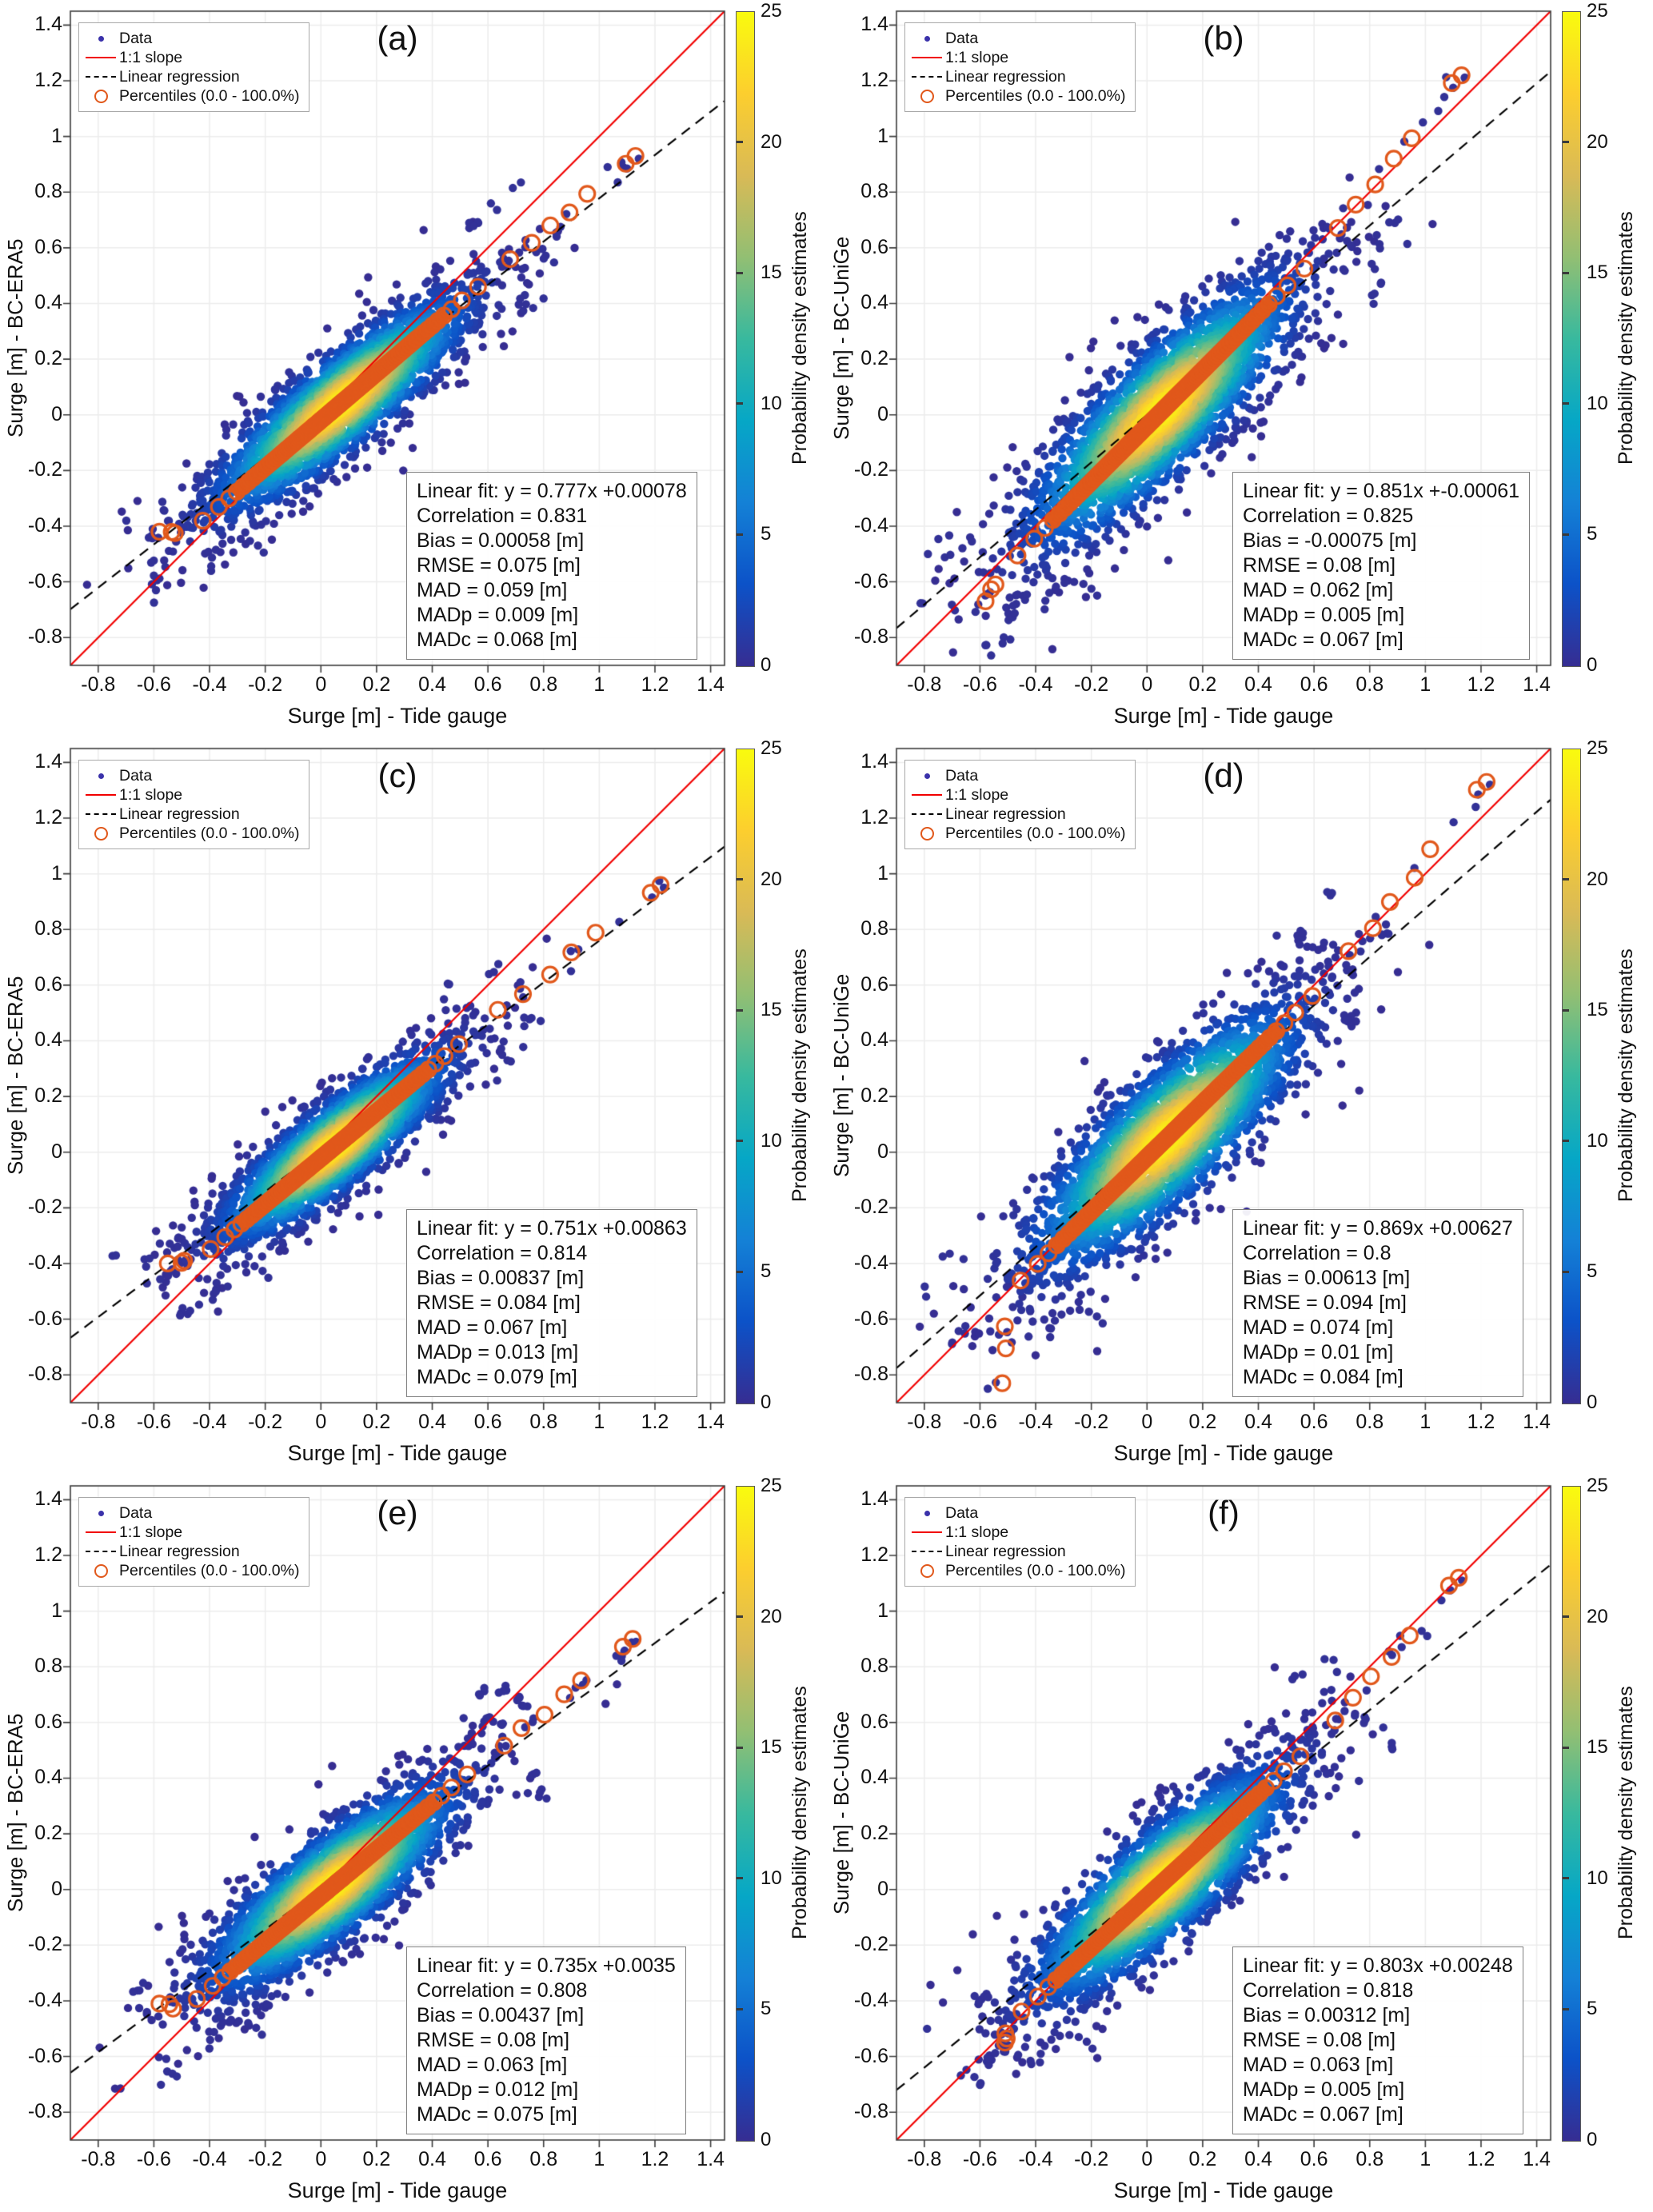 This screenshot has width=1653, height=2212. I want to click on colorbar-tick-label: 10, so click(771, 403).